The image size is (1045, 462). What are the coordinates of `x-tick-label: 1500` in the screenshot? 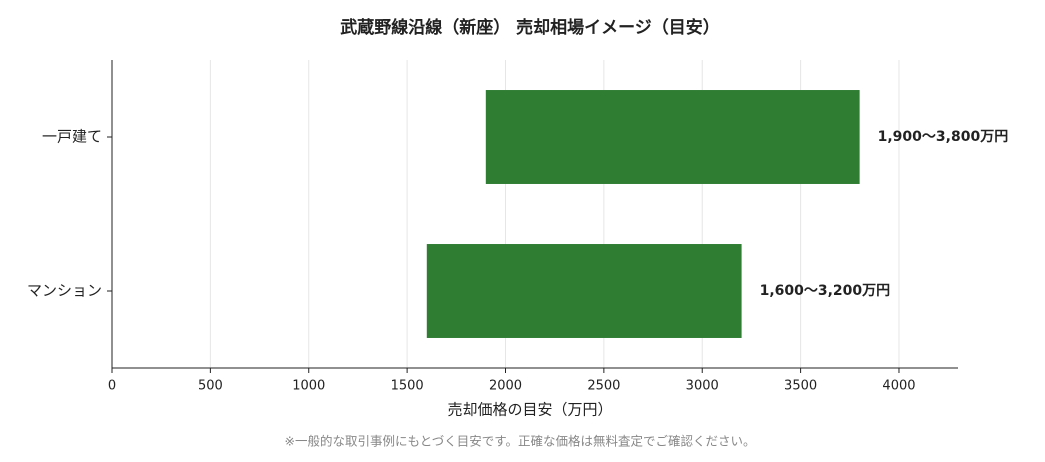 It's located at (407, 386).